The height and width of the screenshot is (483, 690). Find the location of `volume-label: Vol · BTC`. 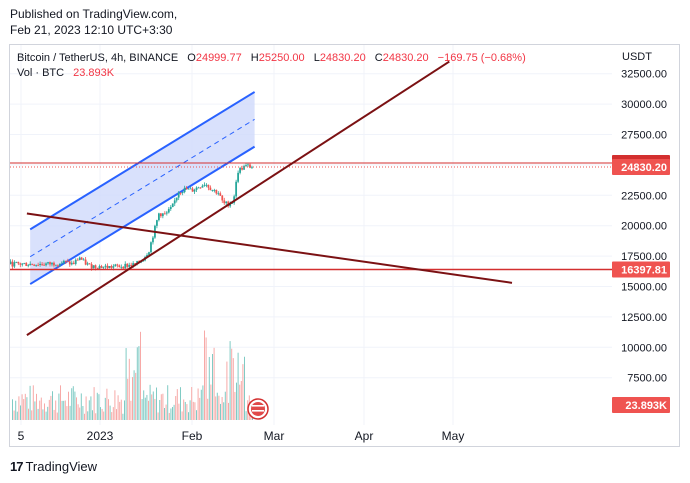

volume-label: Vol · BTC is located at coordinates (41, 73).